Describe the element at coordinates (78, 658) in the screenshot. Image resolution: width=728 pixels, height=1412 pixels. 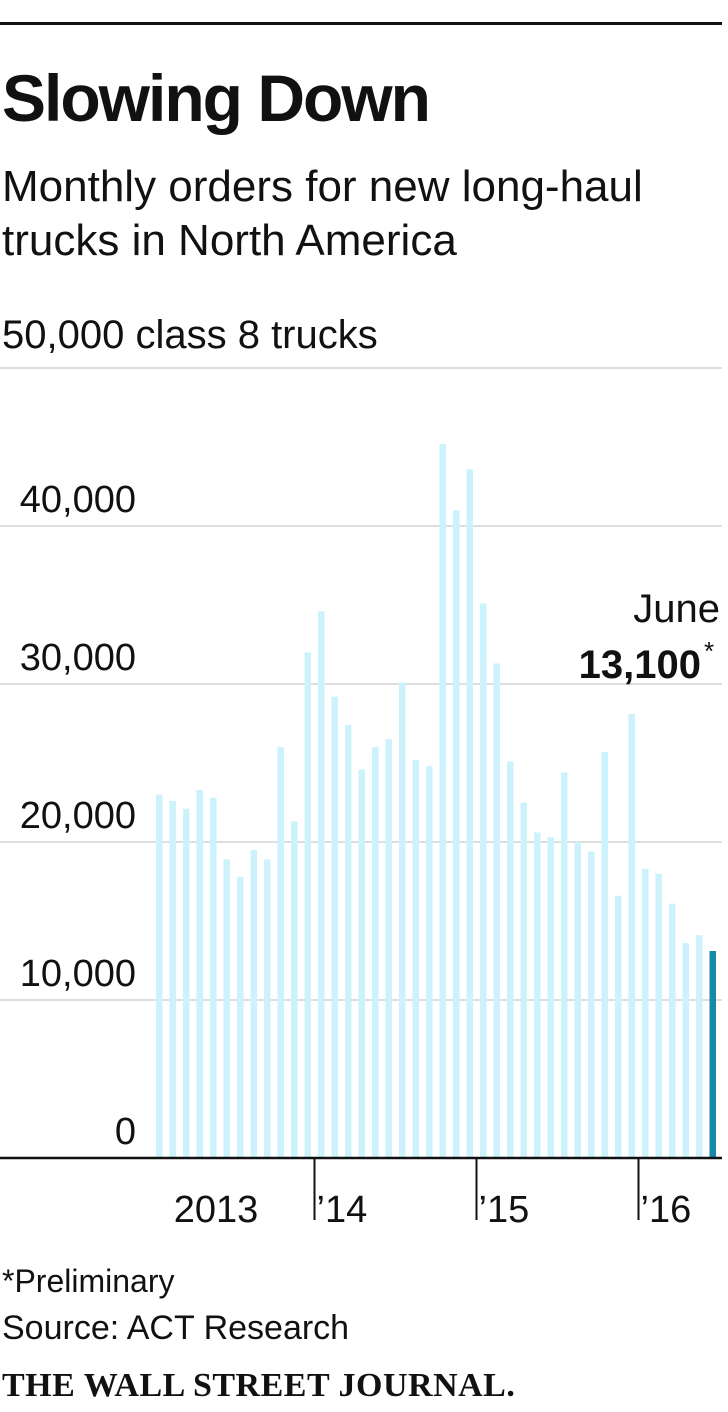
I see `y-tick-label: 30,000` at that location.